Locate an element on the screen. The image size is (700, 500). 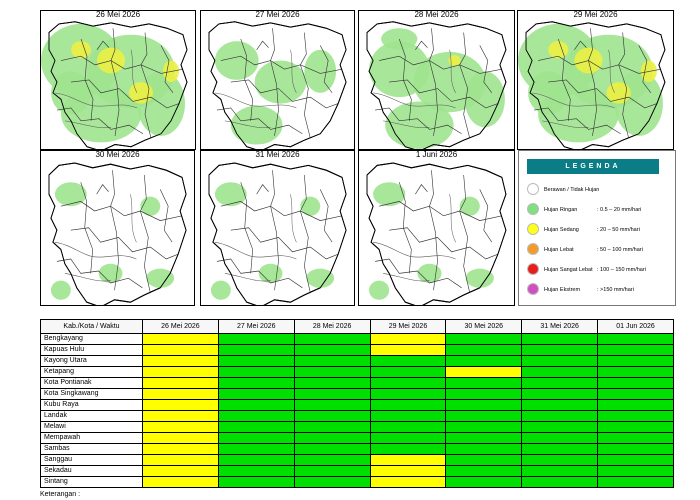
map-date-label: 29 Mei 2026 is located at coordinates (595, 14).